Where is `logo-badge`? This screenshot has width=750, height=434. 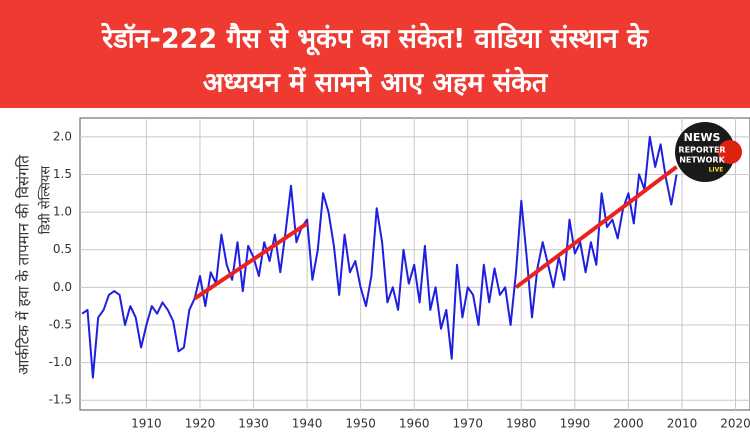
logo-badge is located at coordinates (705, 152).